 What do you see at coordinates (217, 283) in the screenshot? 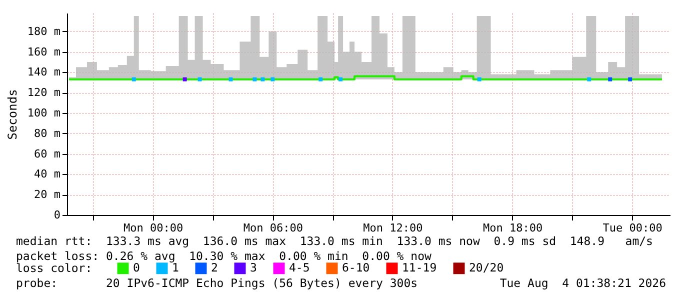
I see `text: probe: 20 IPv6-ICMP Echo Pings (56 Bytes) every 300s` at bounding box center [217, 283].